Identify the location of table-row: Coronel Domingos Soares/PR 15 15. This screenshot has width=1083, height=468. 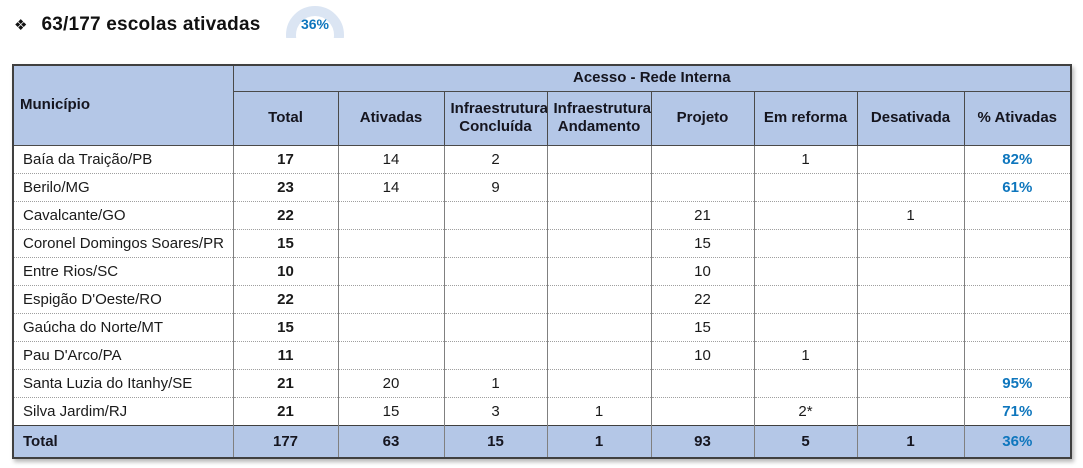
(542, 242).